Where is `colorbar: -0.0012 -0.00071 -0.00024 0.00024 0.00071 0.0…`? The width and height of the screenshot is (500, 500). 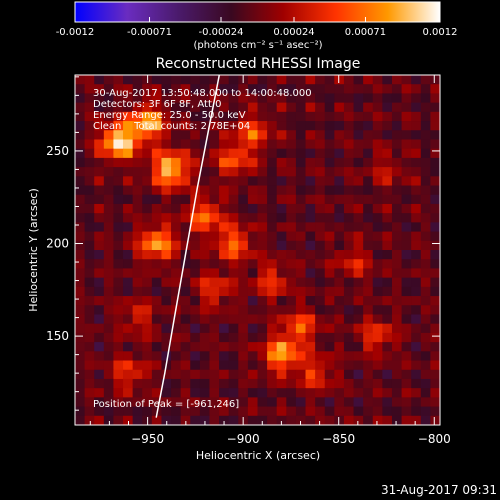
colorbar: -0.0012 -0.00071 -0.00024 0.00024 0.00071 0.0… is located at coordinates (257, 26).